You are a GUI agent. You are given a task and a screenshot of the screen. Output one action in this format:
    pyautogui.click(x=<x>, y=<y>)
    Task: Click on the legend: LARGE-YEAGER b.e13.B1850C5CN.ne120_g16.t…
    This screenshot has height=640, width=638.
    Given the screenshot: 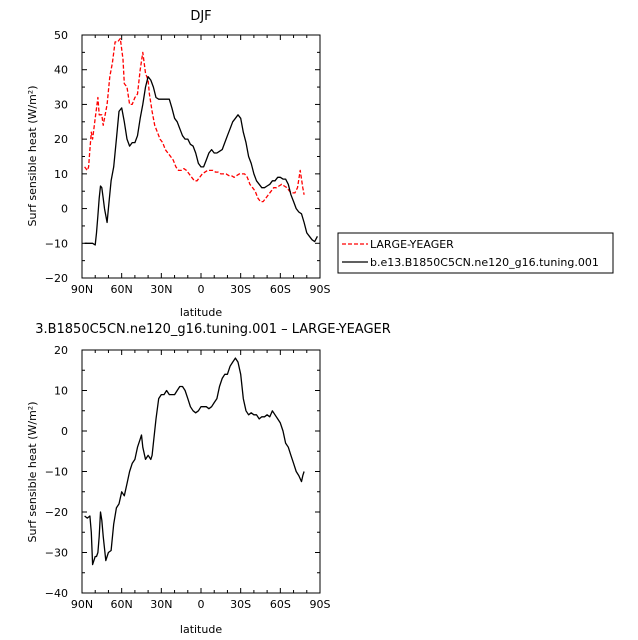 What is the action you would take?
    pyautogui.click(x=475, y=253)
    